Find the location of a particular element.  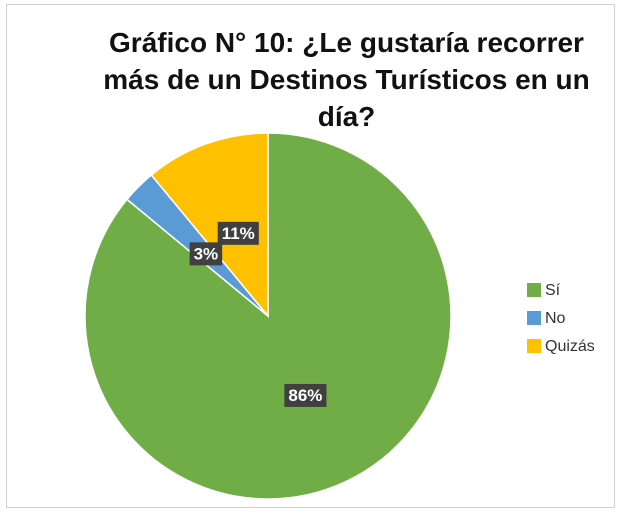

legend-label: No is located at coordinates (555, 318).